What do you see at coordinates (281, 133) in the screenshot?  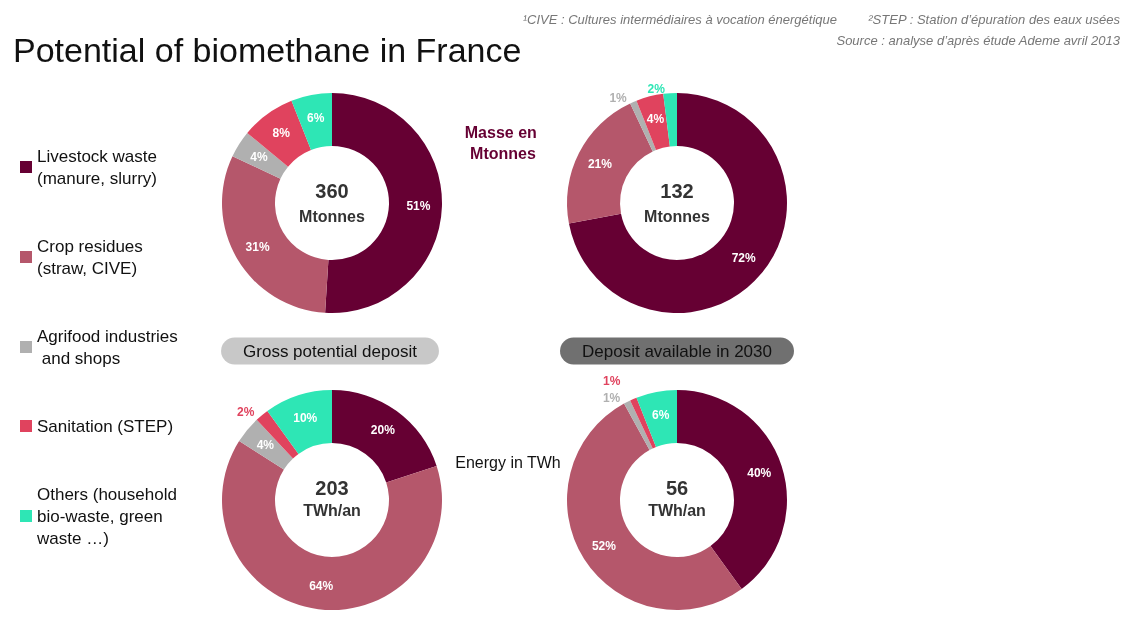 I see `data-label: 8%` at bounding box center [281, 133].